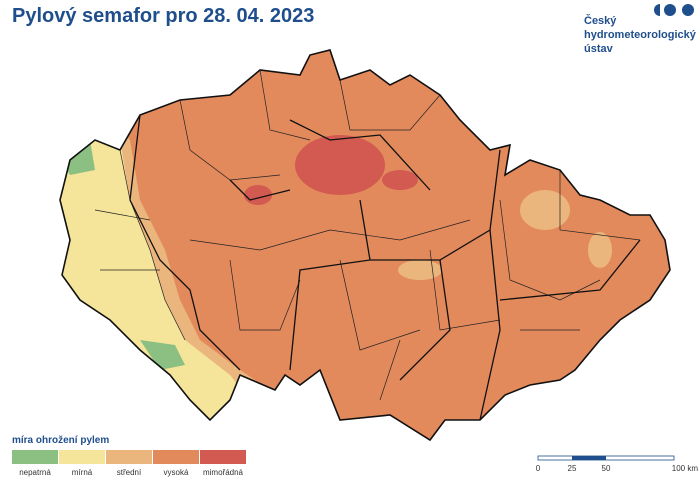 This screenshot has height=489, width=700. What do you see at coordinates (163, 16) in the screenshot?
I see `title: Pylový semafor pro 28. 04. 2023` at bounding box center [163, 16].